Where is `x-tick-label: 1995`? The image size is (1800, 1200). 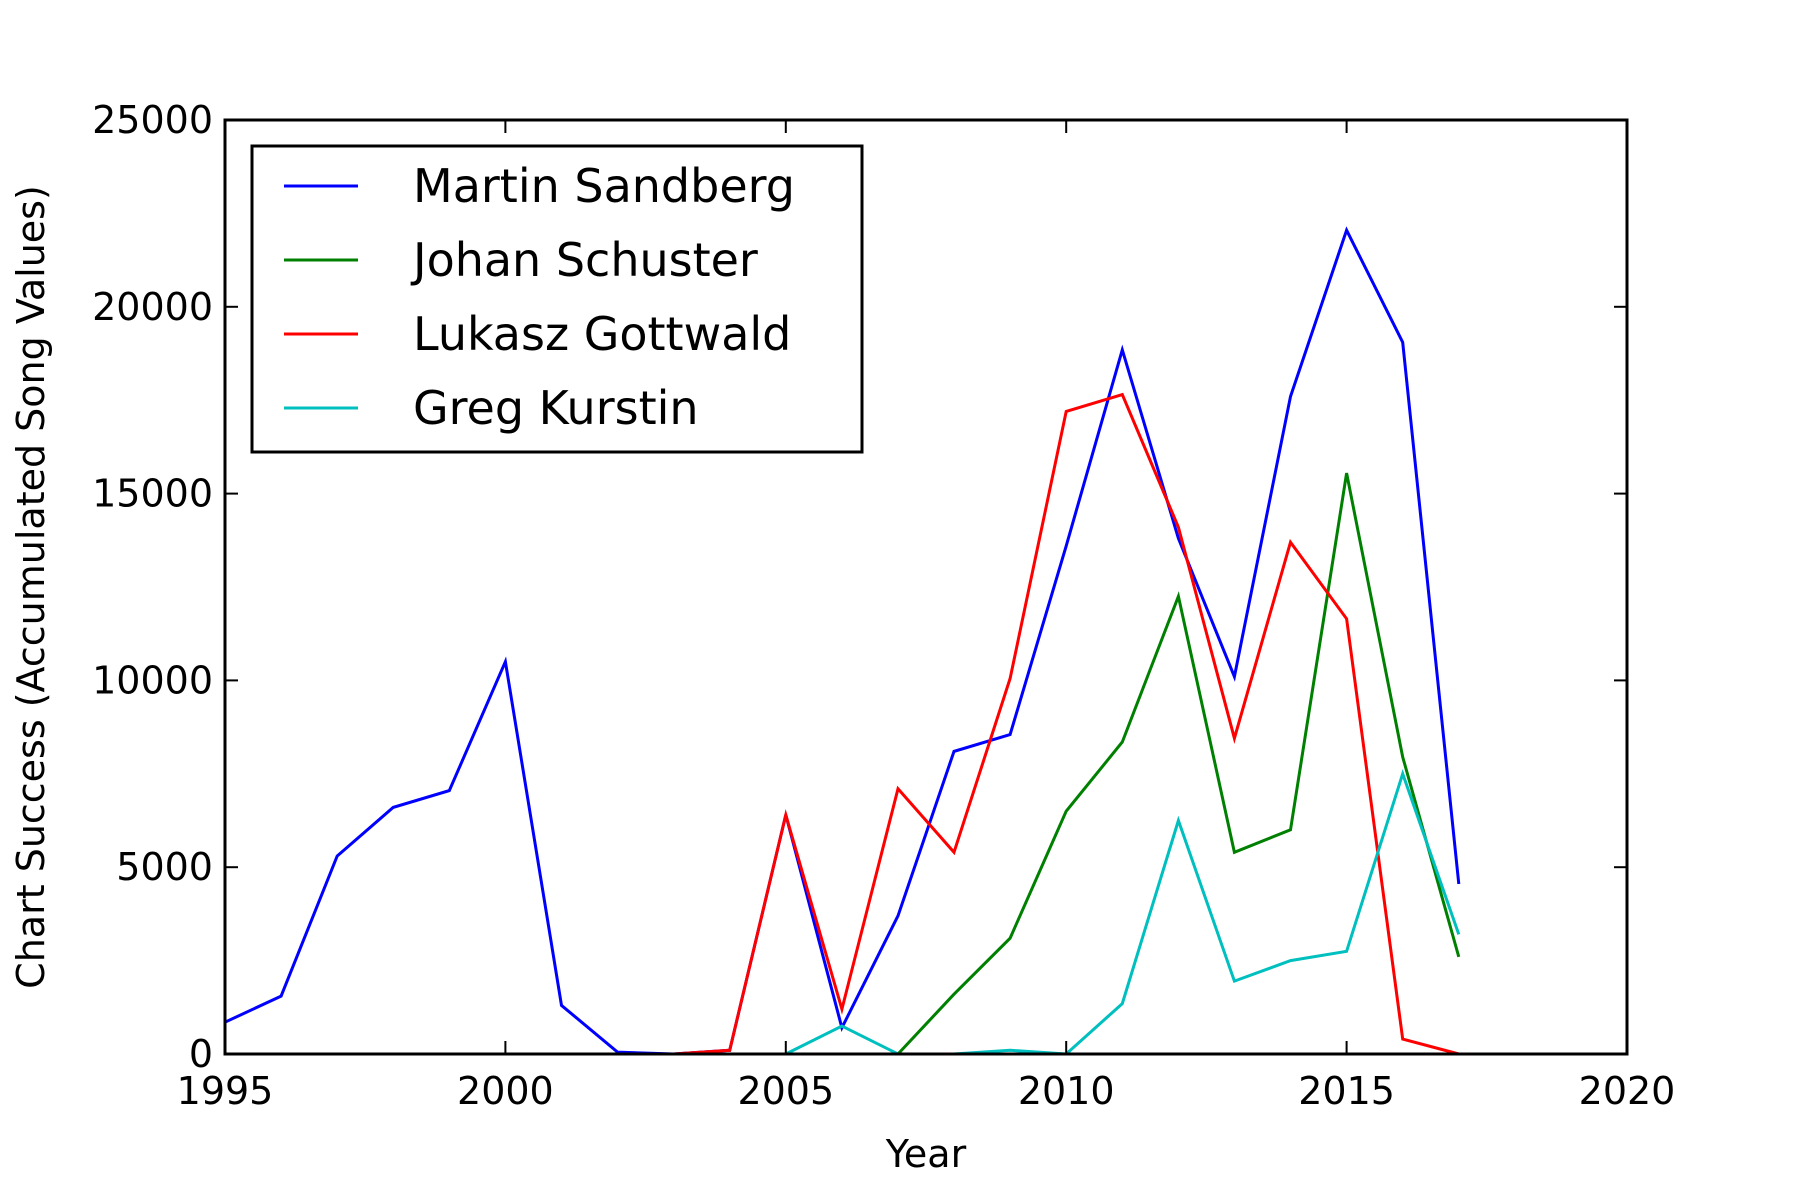
x-tick-label: 1995 is located at coordinates (225, 1091).